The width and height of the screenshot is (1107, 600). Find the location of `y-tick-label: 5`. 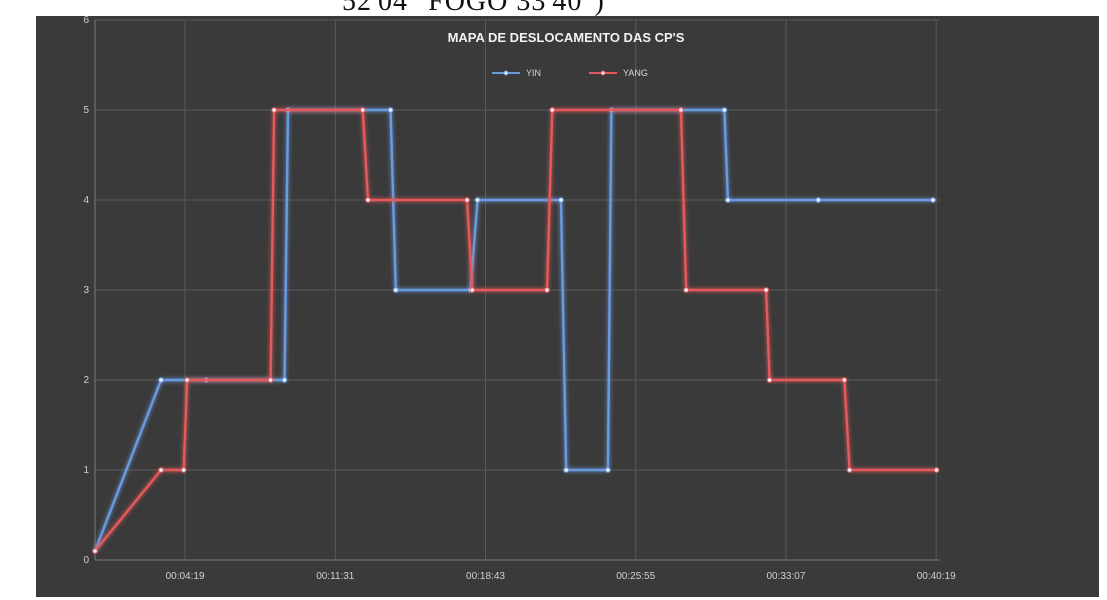

y-tick-label: 5 is located at coordinates (86, 110).